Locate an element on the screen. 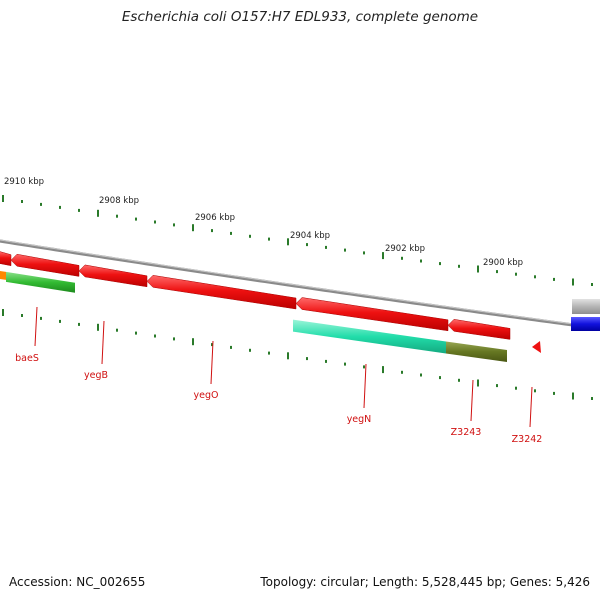 Image resolution: width=600 pixels, height=600 pixels. accession-label: Accession: NC_002655 is located at coordinates (77, 582).